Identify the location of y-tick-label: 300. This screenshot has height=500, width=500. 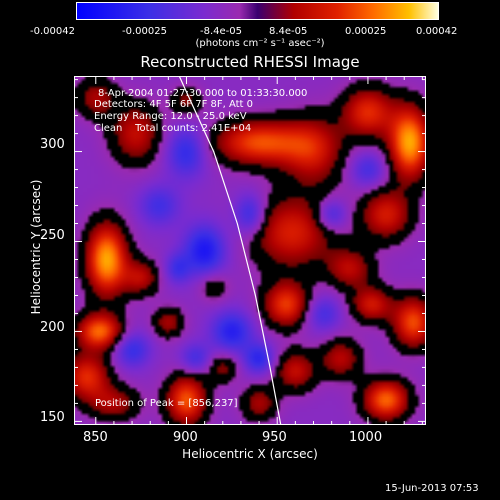
(52, 144).